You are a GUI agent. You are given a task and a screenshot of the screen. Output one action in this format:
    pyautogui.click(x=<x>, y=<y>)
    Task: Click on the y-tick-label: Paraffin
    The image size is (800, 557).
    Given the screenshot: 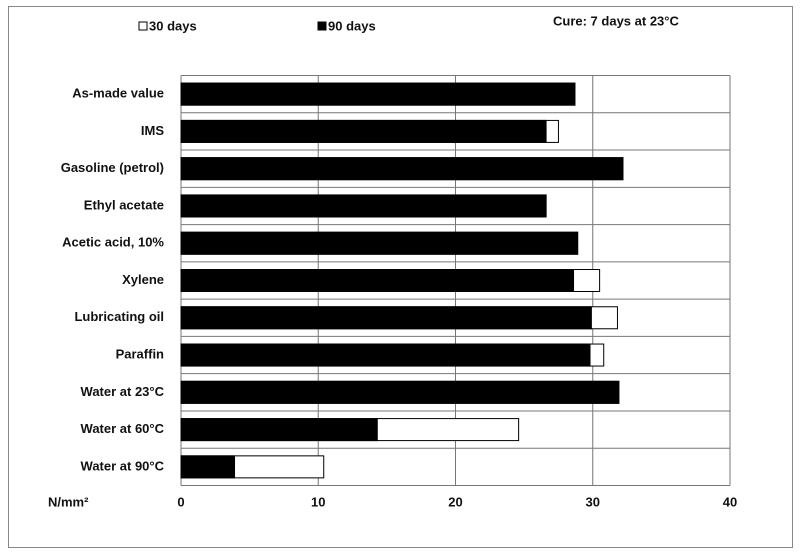 What is the action you would take?
    pyautogui.click(x=140, y=353)
    